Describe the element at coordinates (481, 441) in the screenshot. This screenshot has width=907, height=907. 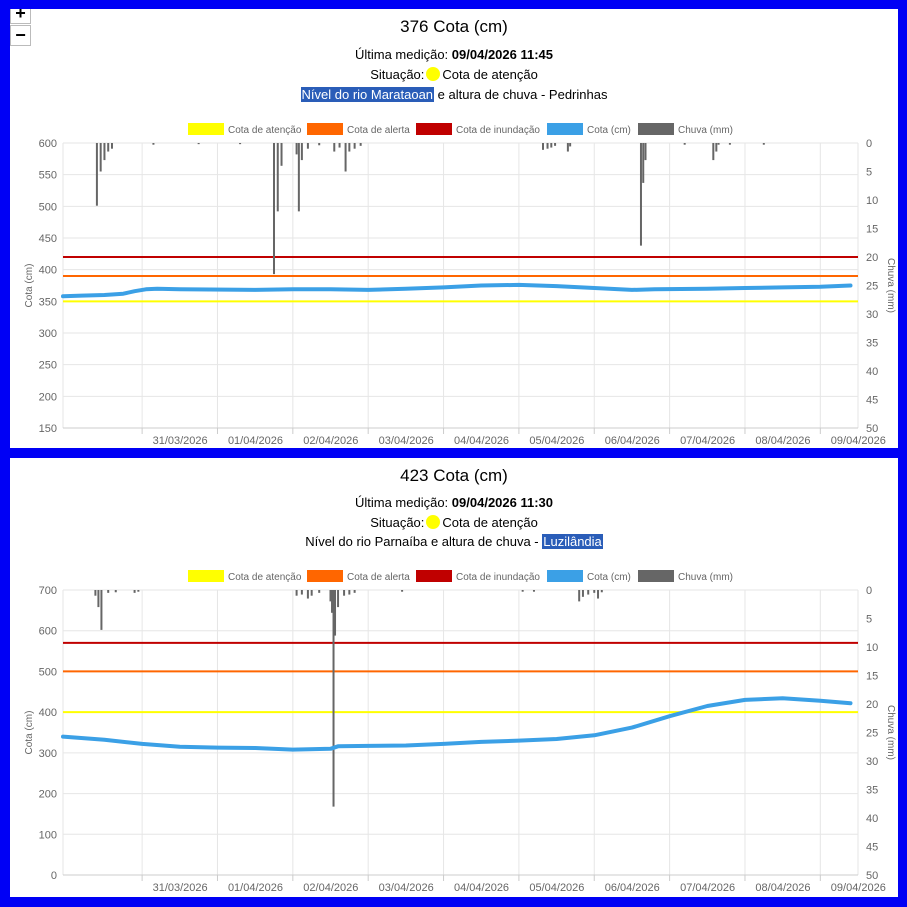
I see `x-tick-label: 04/04/2026` at that location.